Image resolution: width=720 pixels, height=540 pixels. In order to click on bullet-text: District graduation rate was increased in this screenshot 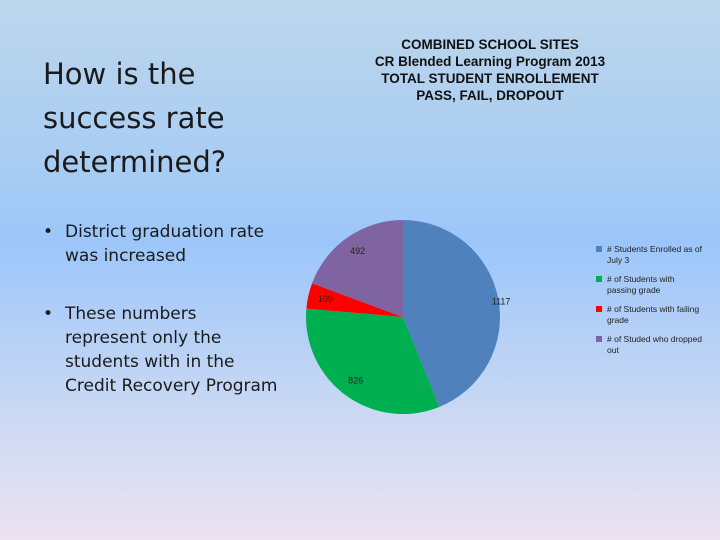, I will do `click(165, 244)`.